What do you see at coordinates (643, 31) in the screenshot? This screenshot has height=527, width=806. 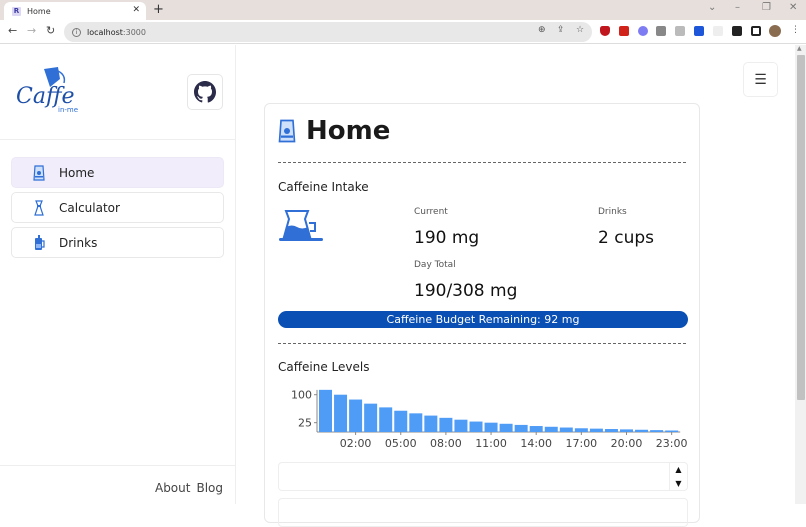 I see `gear-extension-icon` at bounding box center [643, 31].